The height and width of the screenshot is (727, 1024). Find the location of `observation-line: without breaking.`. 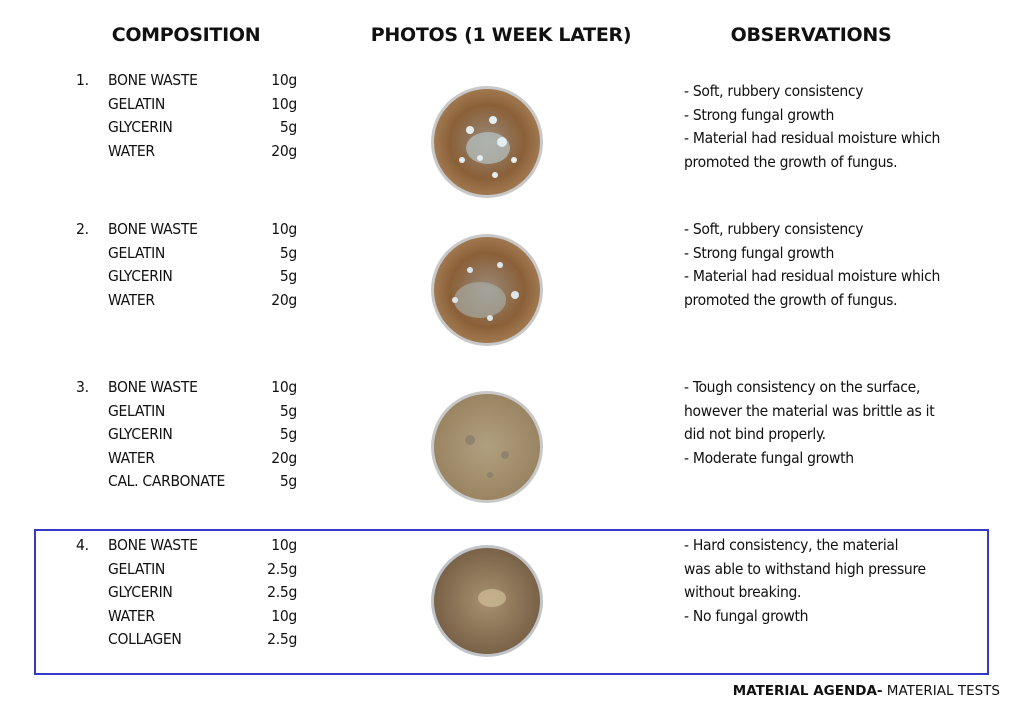

observation-line: without breaking. is located at coordinates (743, 592).